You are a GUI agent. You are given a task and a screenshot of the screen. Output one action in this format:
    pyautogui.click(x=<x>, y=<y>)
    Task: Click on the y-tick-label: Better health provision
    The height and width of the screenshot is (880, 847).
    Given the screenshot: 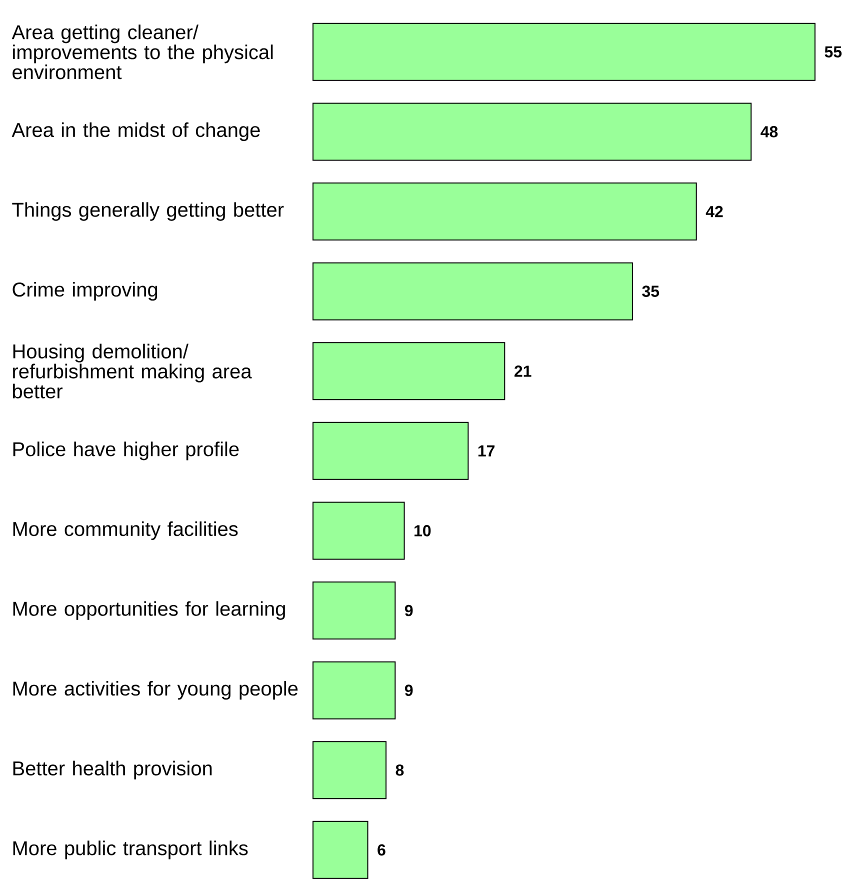 What is the action you would take?
    pyautogui.click(x=112, y=770)
    